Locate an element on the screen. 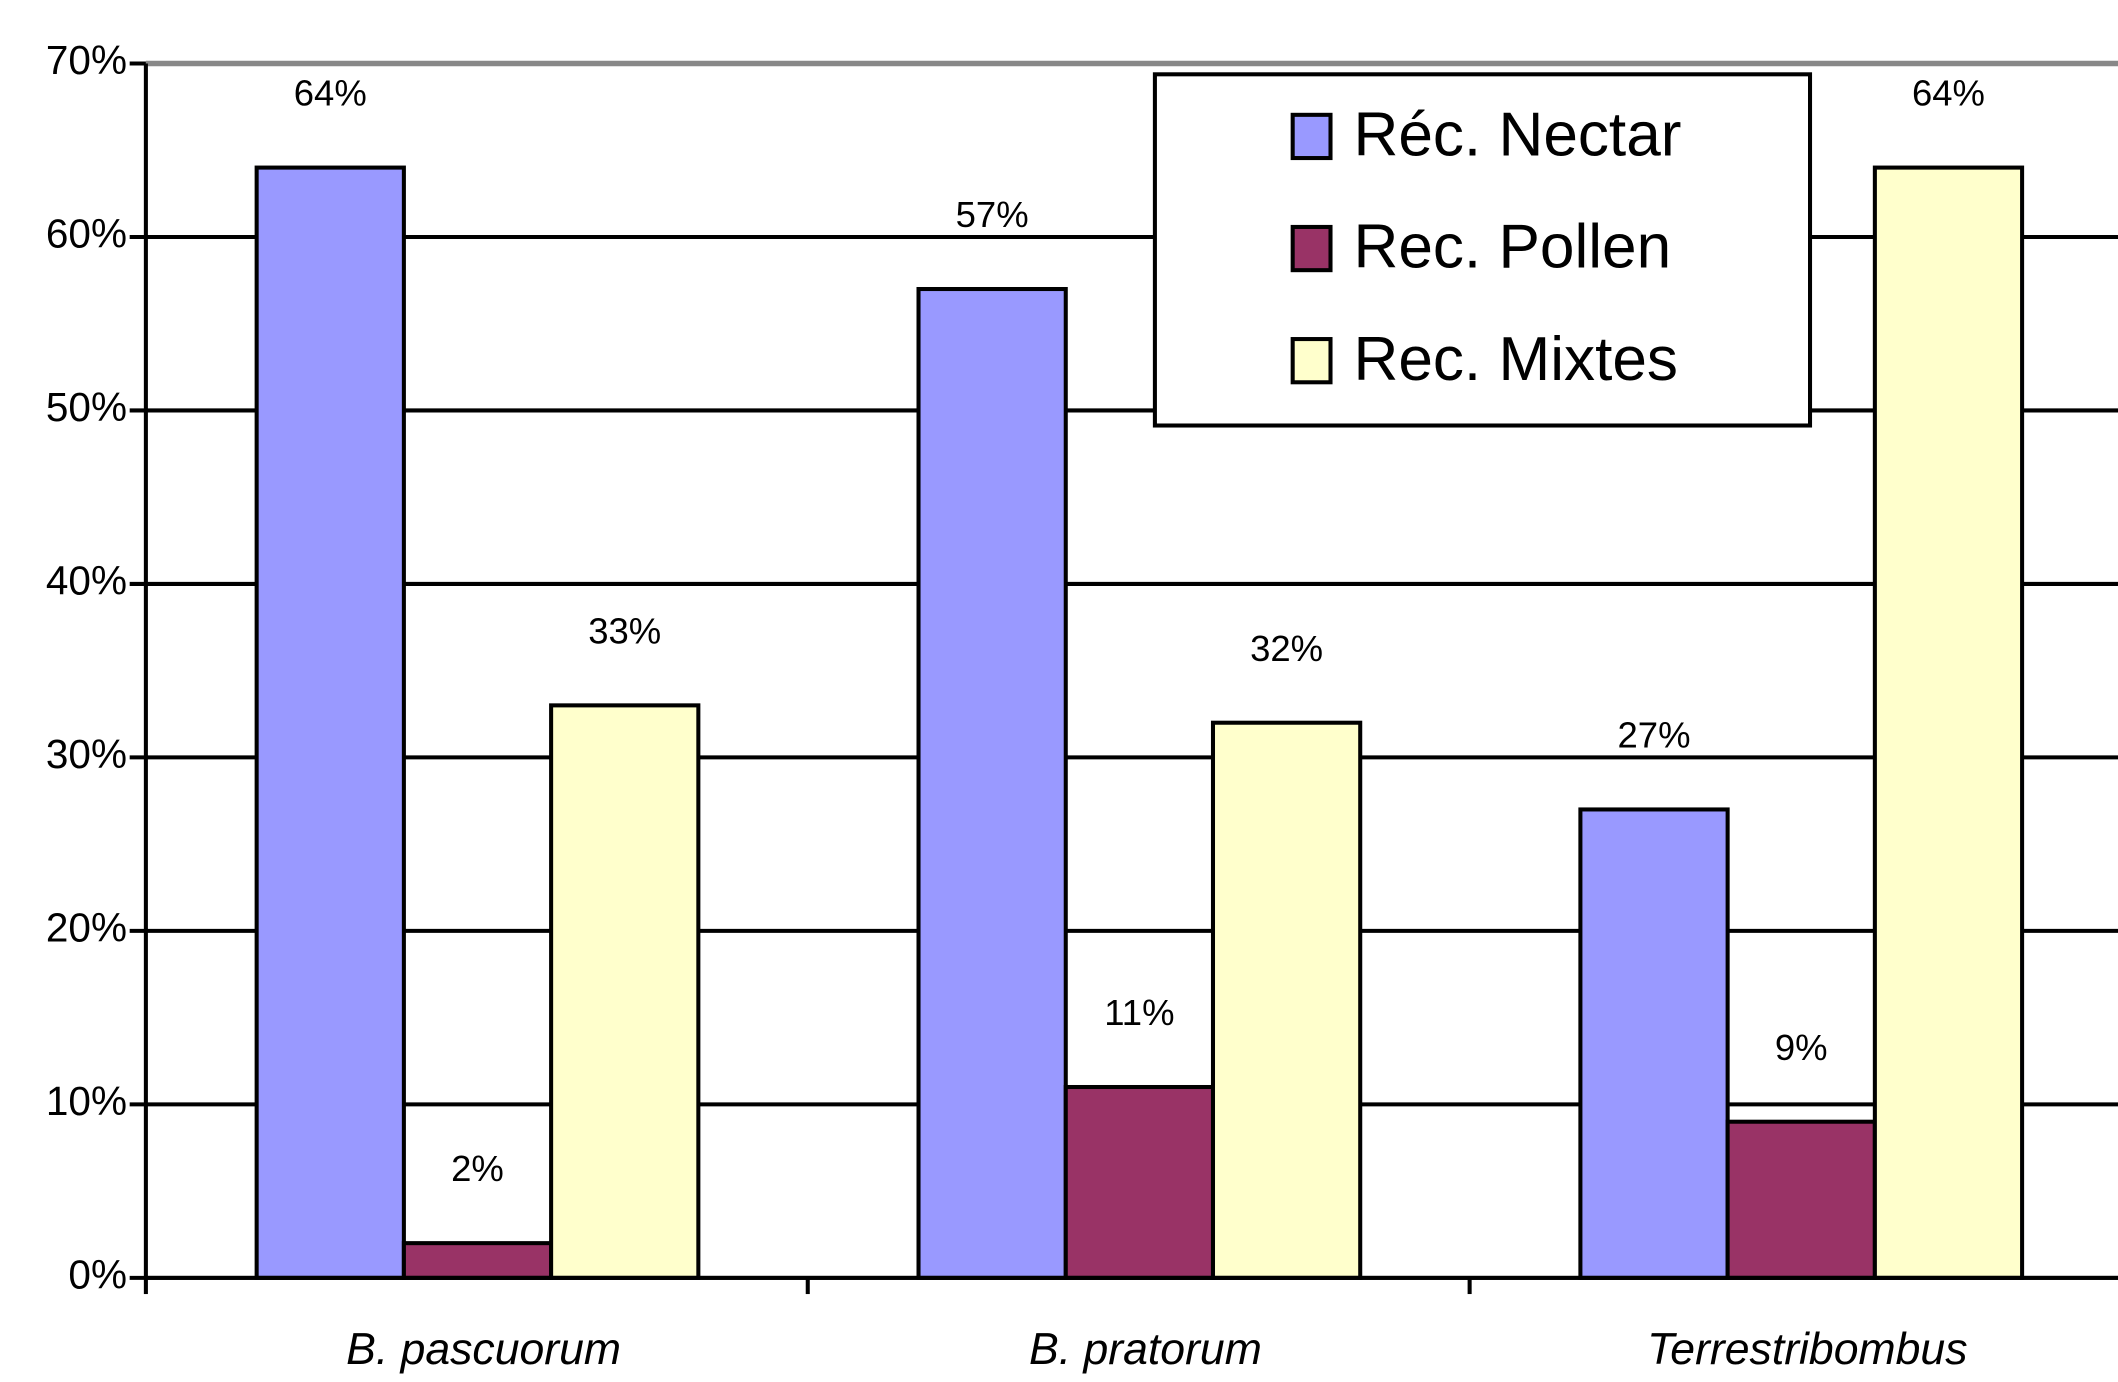  value-label: 27% is located at coordinates (1654, 735).